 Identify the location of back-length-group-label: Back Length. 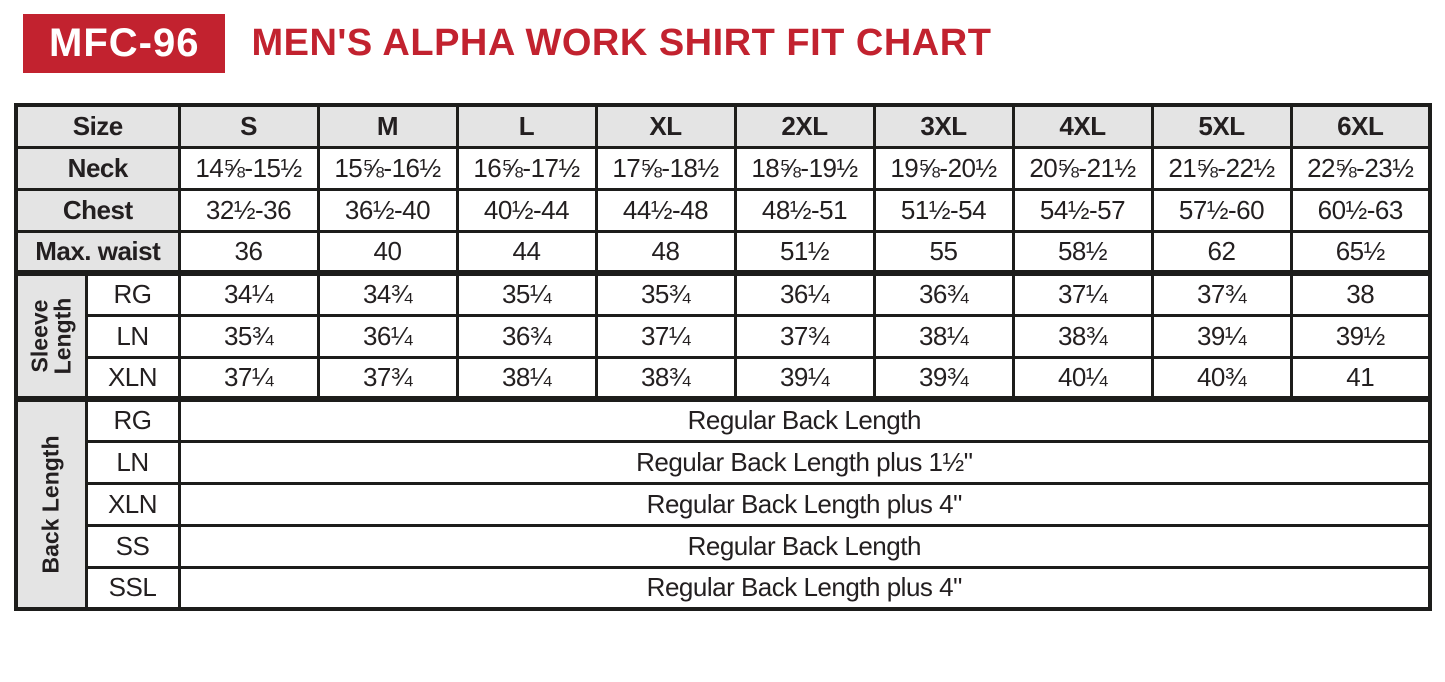
(51, 503).